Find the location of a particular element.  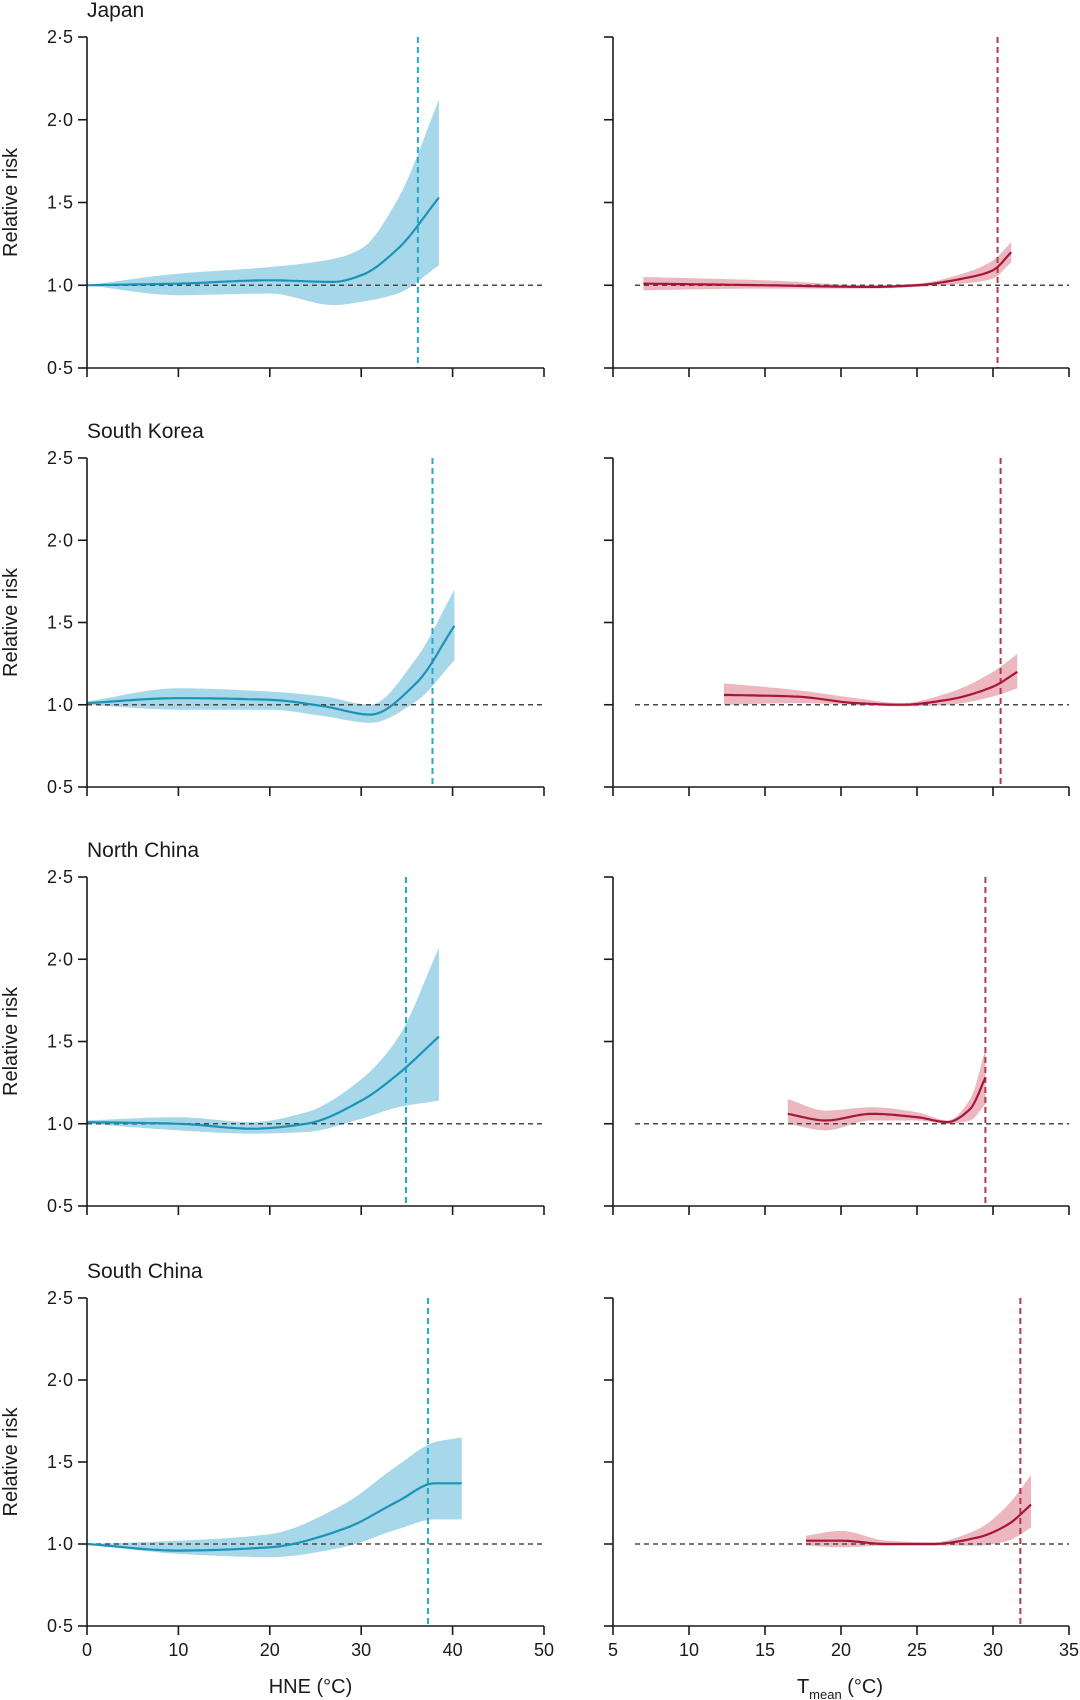

panel-title: Japan is located at coordinates (115, 11).